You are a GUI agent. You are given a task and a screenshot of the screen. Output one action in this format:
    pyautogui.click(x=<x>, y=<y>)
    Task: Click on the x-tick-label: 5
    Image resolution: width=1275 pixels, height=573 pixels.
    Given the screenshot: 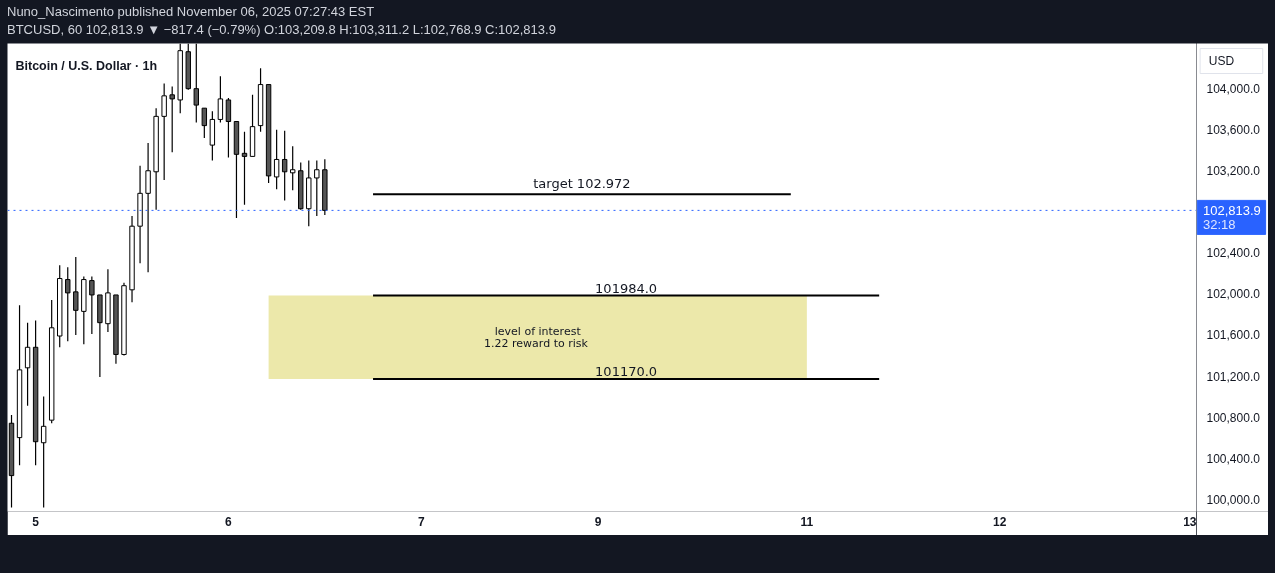 What is the action you would take?
    pyautogui.click(x=36, y=521)
    